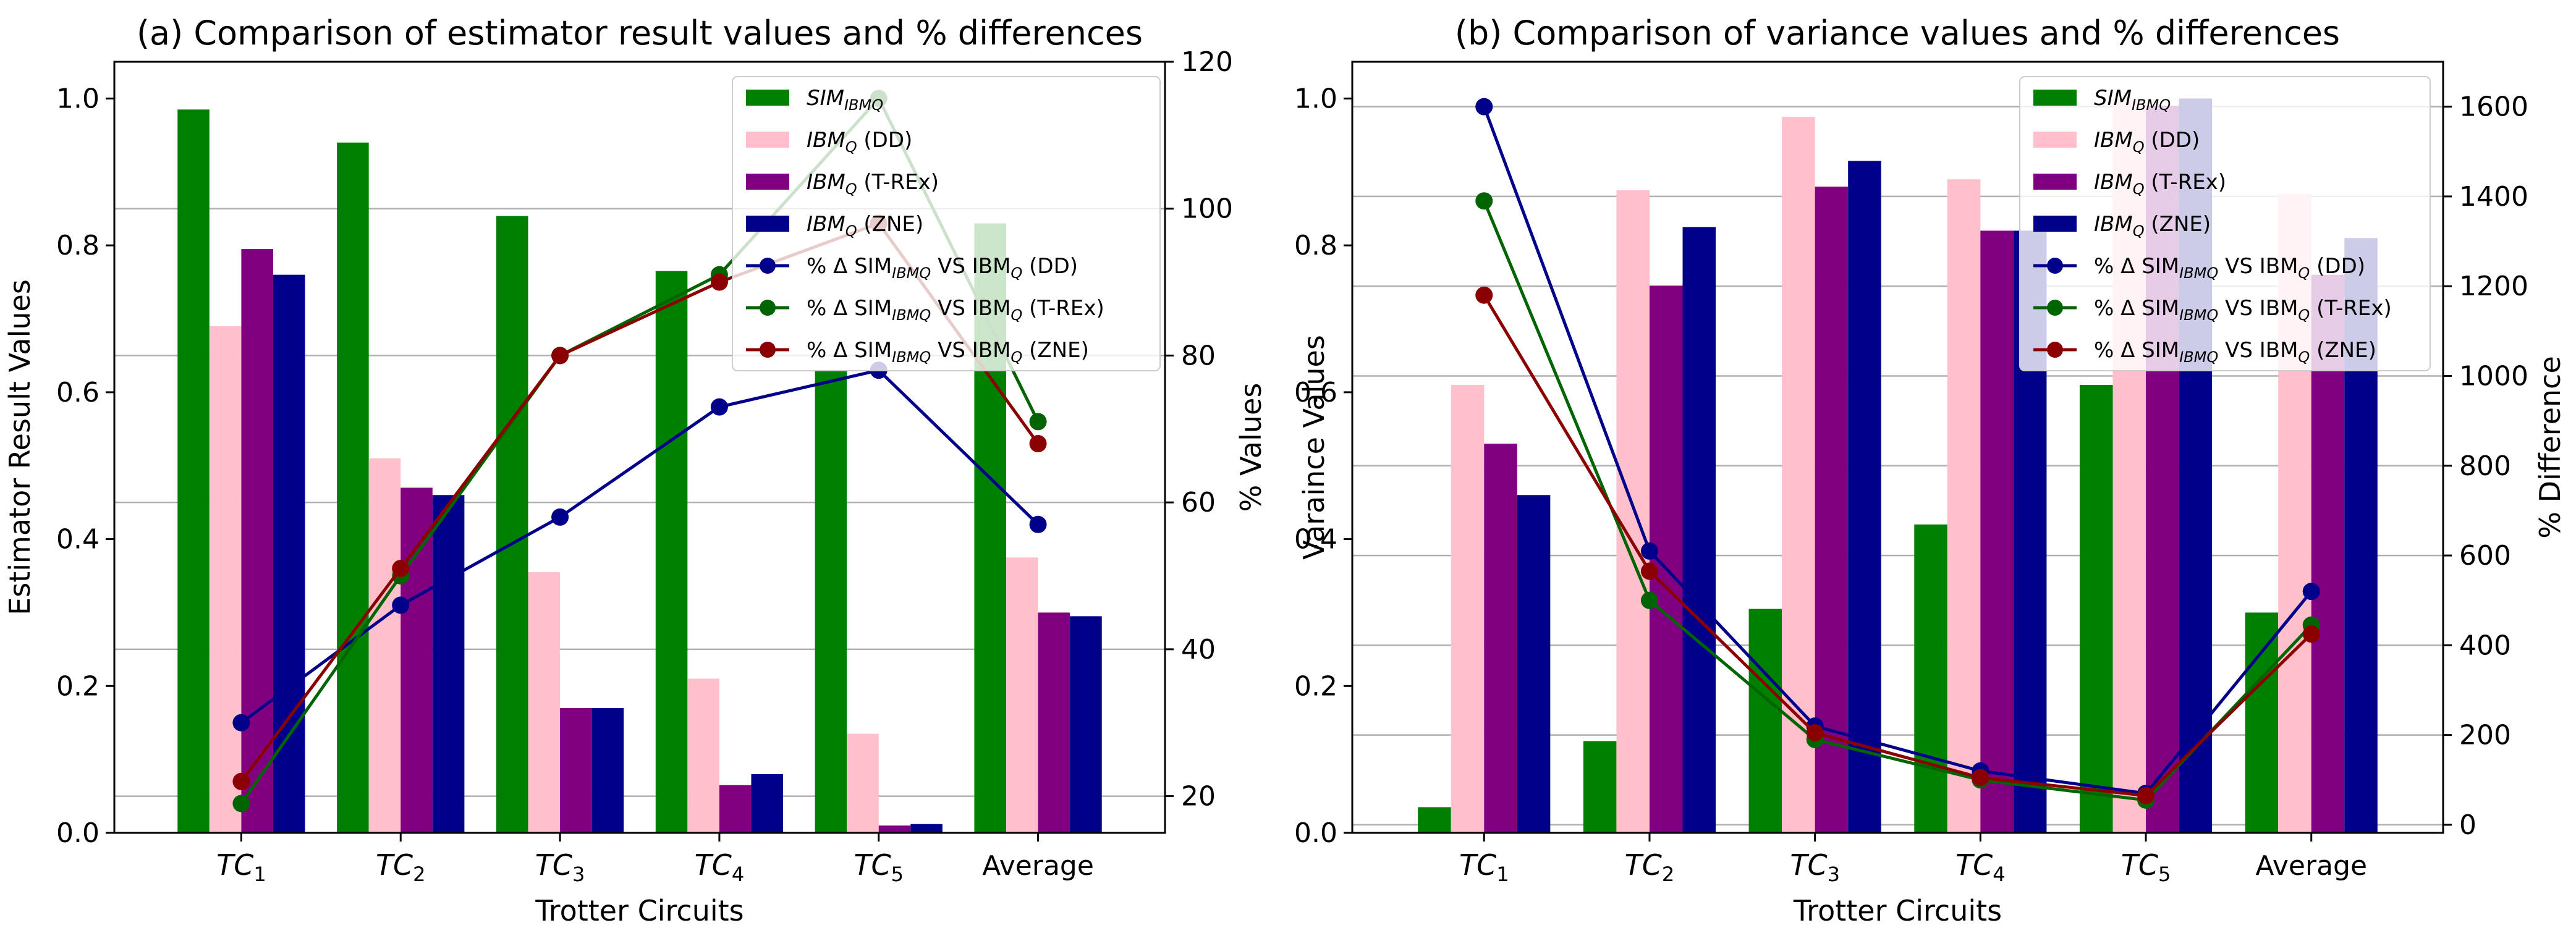 This screenshot has height=941, width=2576. I want to click on x-tick-label: TC4, so click(720, 867).